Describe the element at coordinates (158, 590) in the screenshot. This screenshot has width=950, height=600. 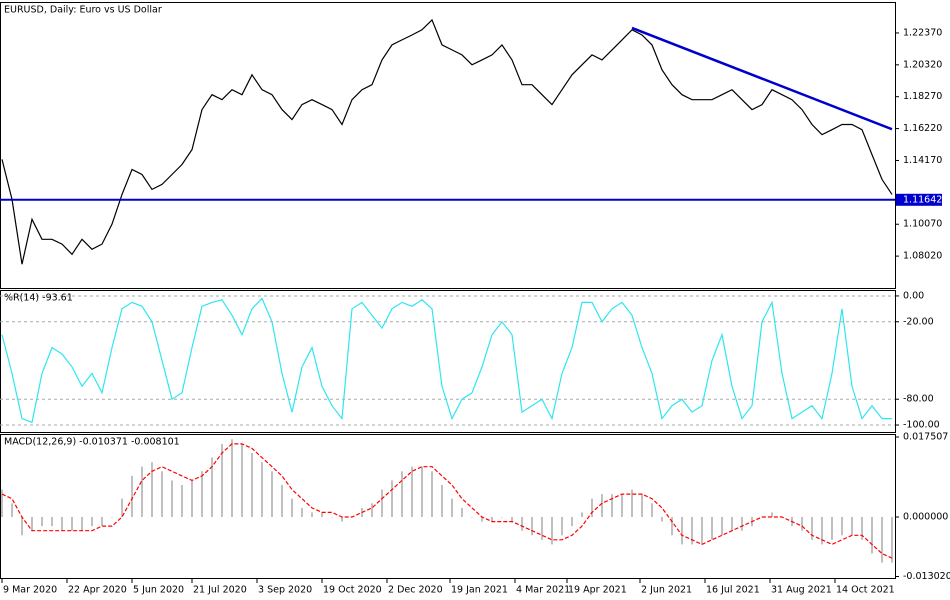
I see `x-tick-label: 5 Jun 2020` at that location.